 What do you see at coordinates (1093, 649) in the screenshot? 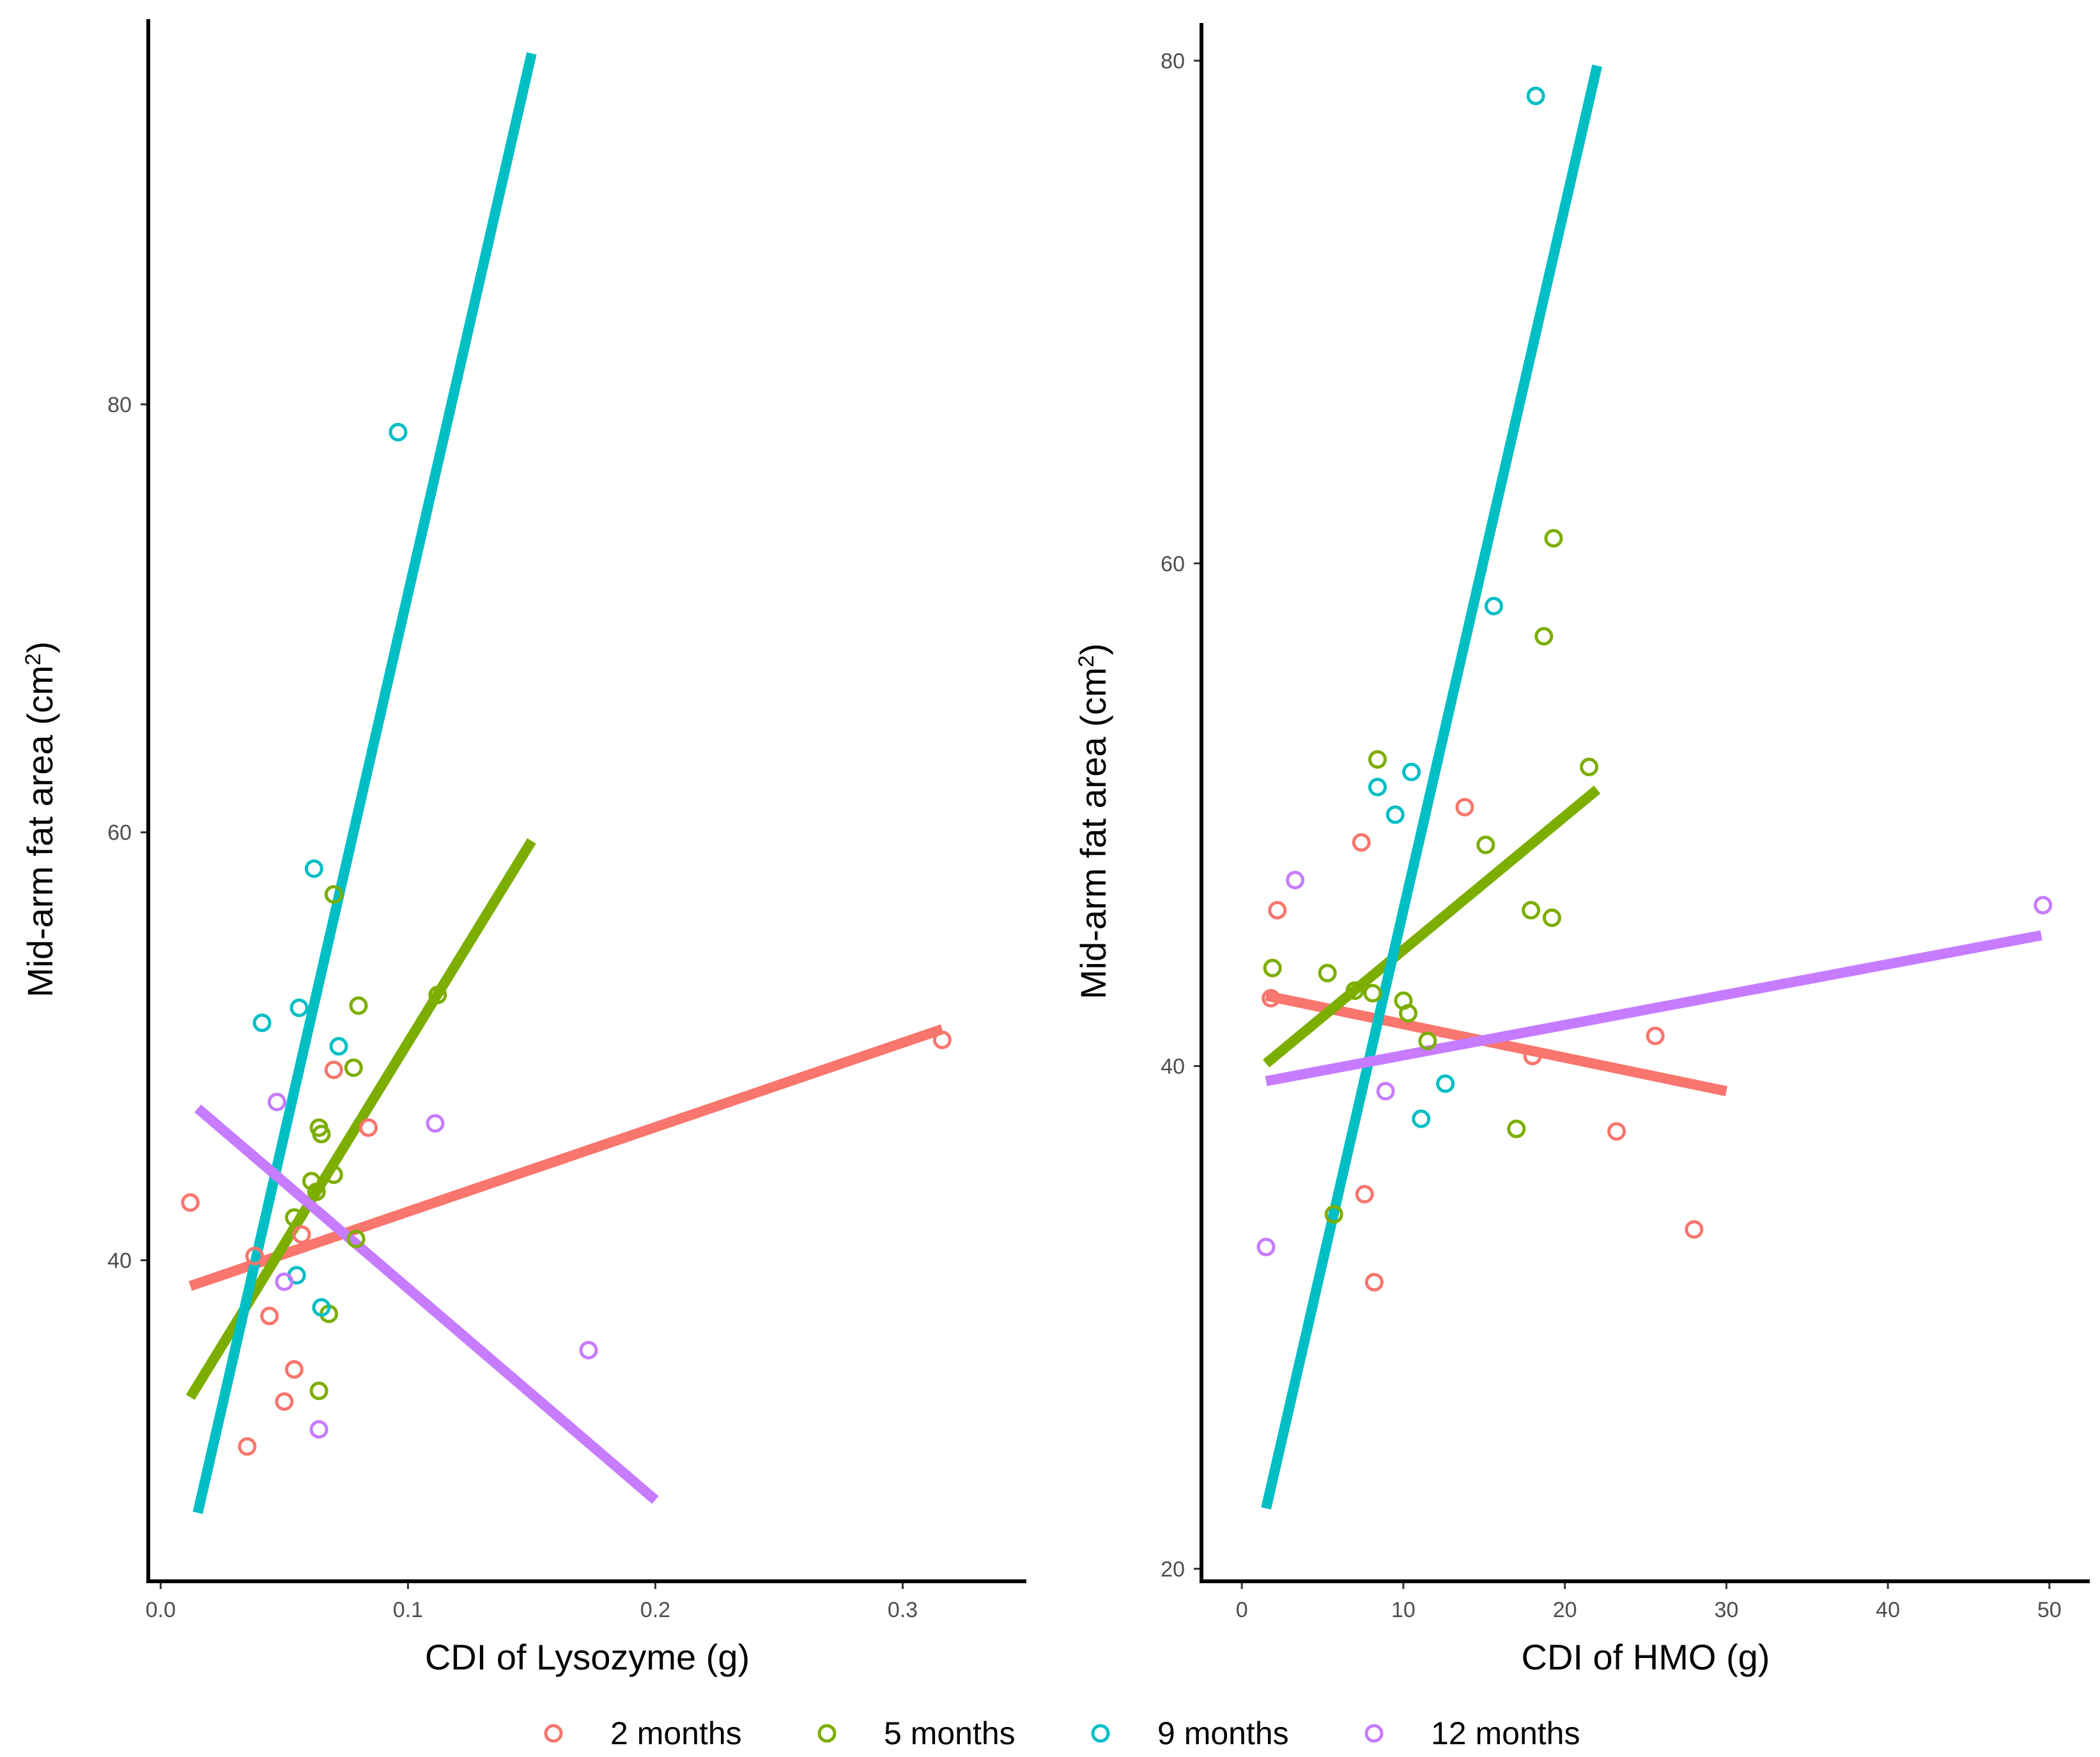
I see `hmo-y-axis-title-end: )` at bounding box center [1093, 649].